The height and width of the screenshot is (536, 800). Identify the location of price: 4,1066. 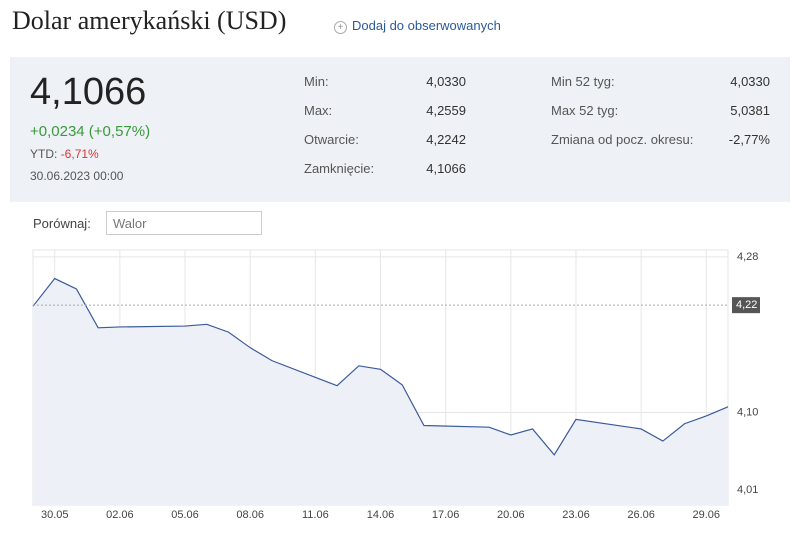
(88, 92).